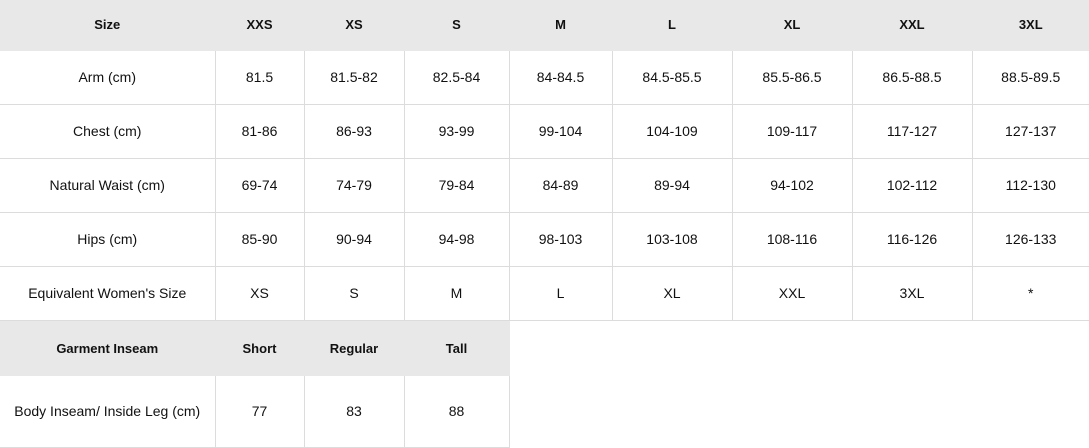 The width and height of the screenshot is (1089, 448). Describe the element at coordinates (354, 25) in the screenshot. I see `column-header: XS` at that location.